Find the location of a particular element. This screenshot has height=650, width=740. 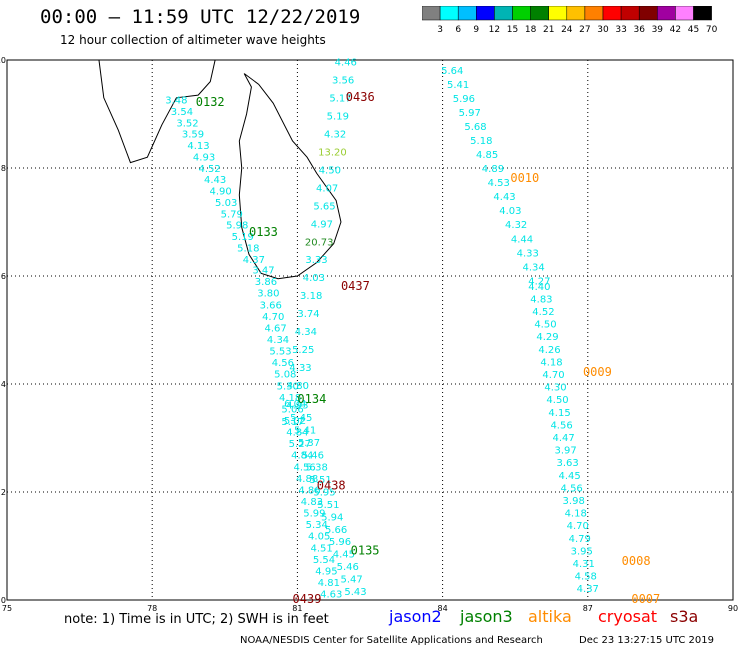

wave-height-value: 4.56 is located at coordinates (561, 425).